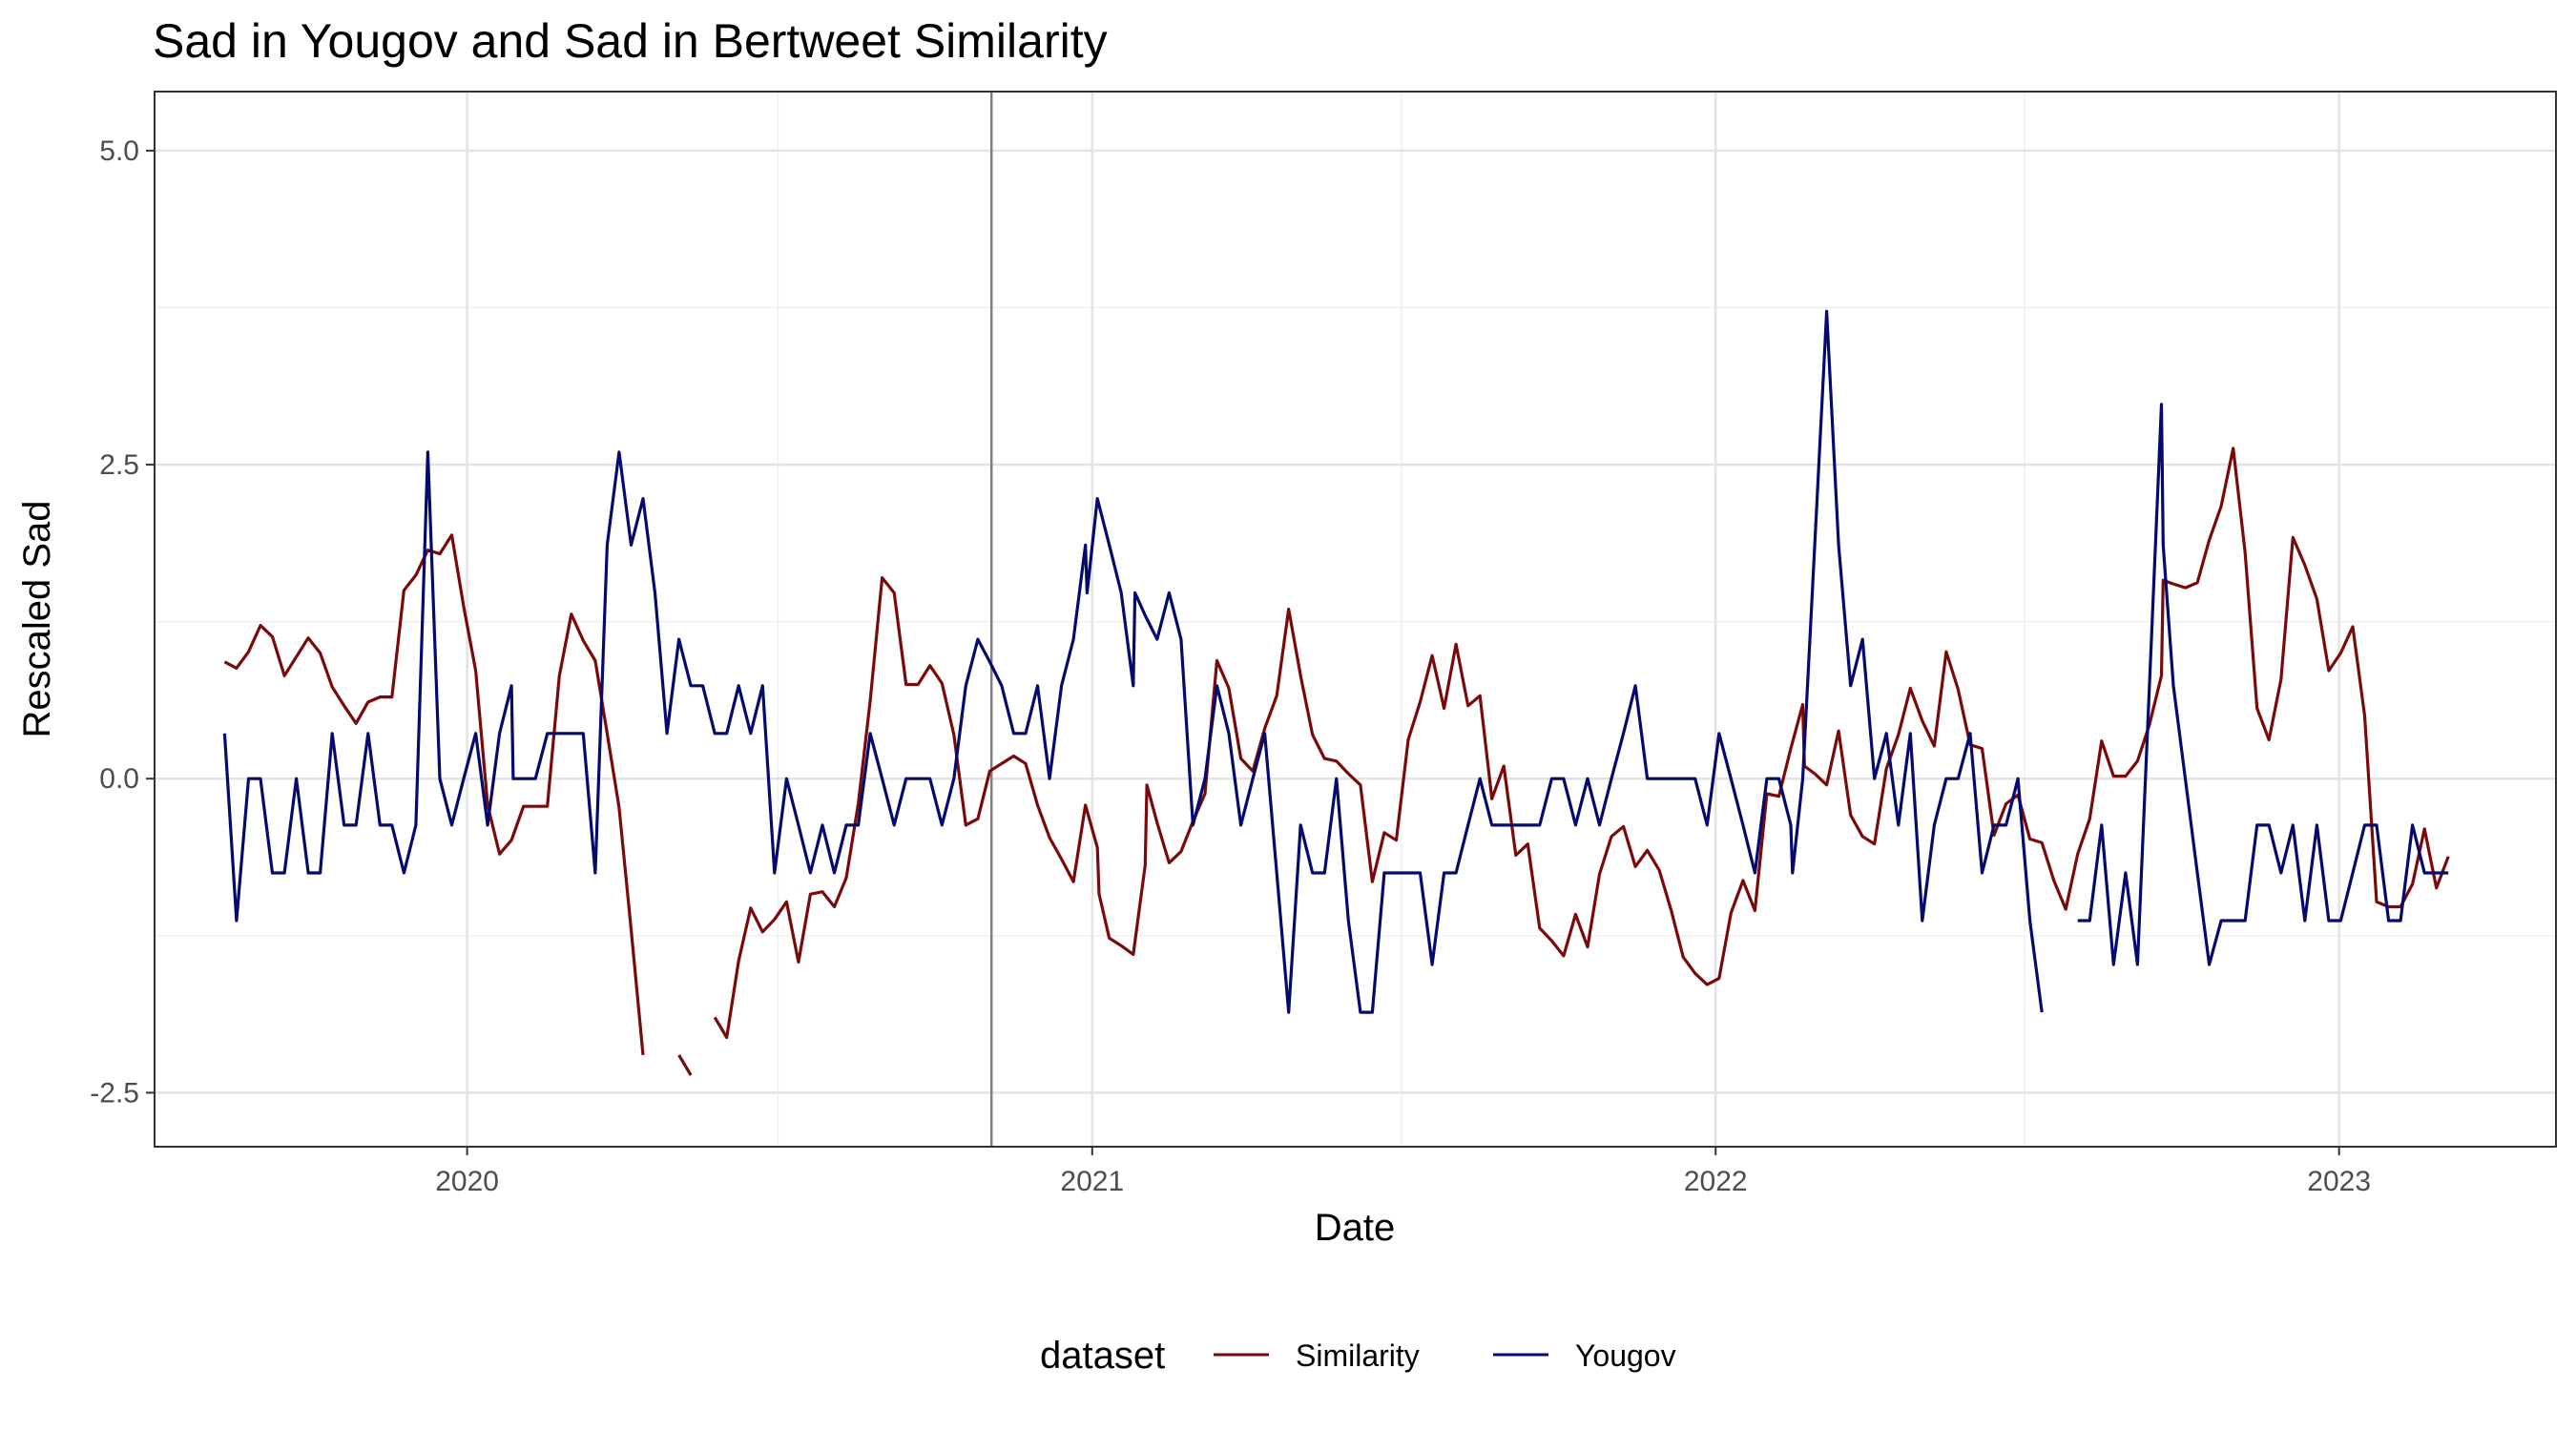 This screenshot has height=1431, width=2576. Describe the element at coordinates (1716, 1181) in the screenshot. I see `x-tick-label: 2022` at that location.